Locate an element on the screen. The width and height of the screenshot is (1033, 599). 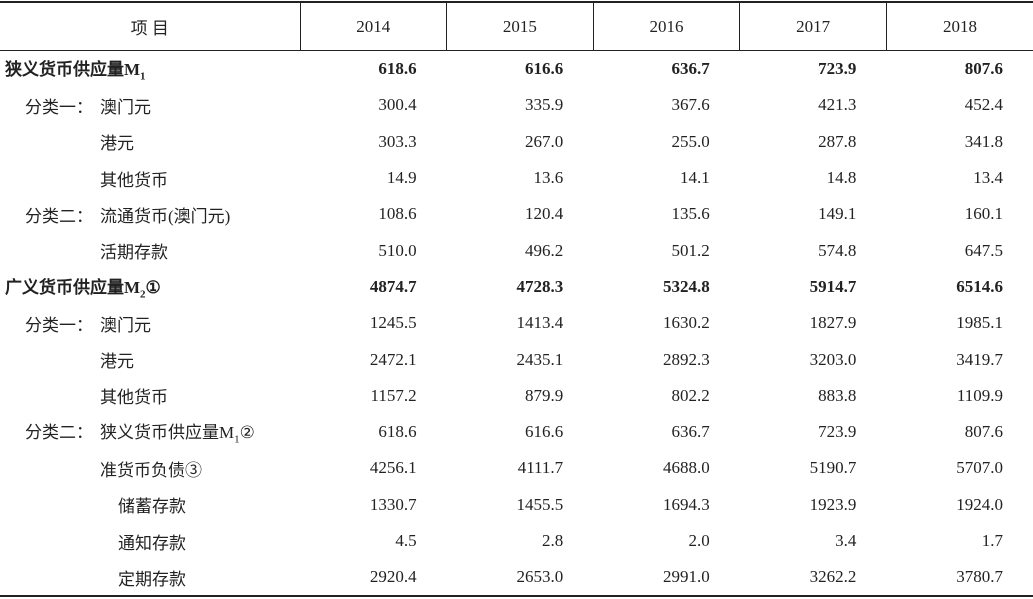
header-cell: 2015 is located at coordinates (520, 26).